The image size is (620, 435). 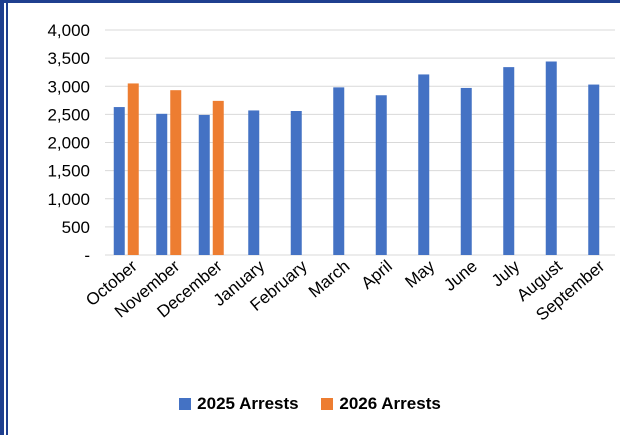 What do you see at coordinates (87, 255) in the screenshot?
I see `y-tick-label: -` at bounding box center [87, 255].